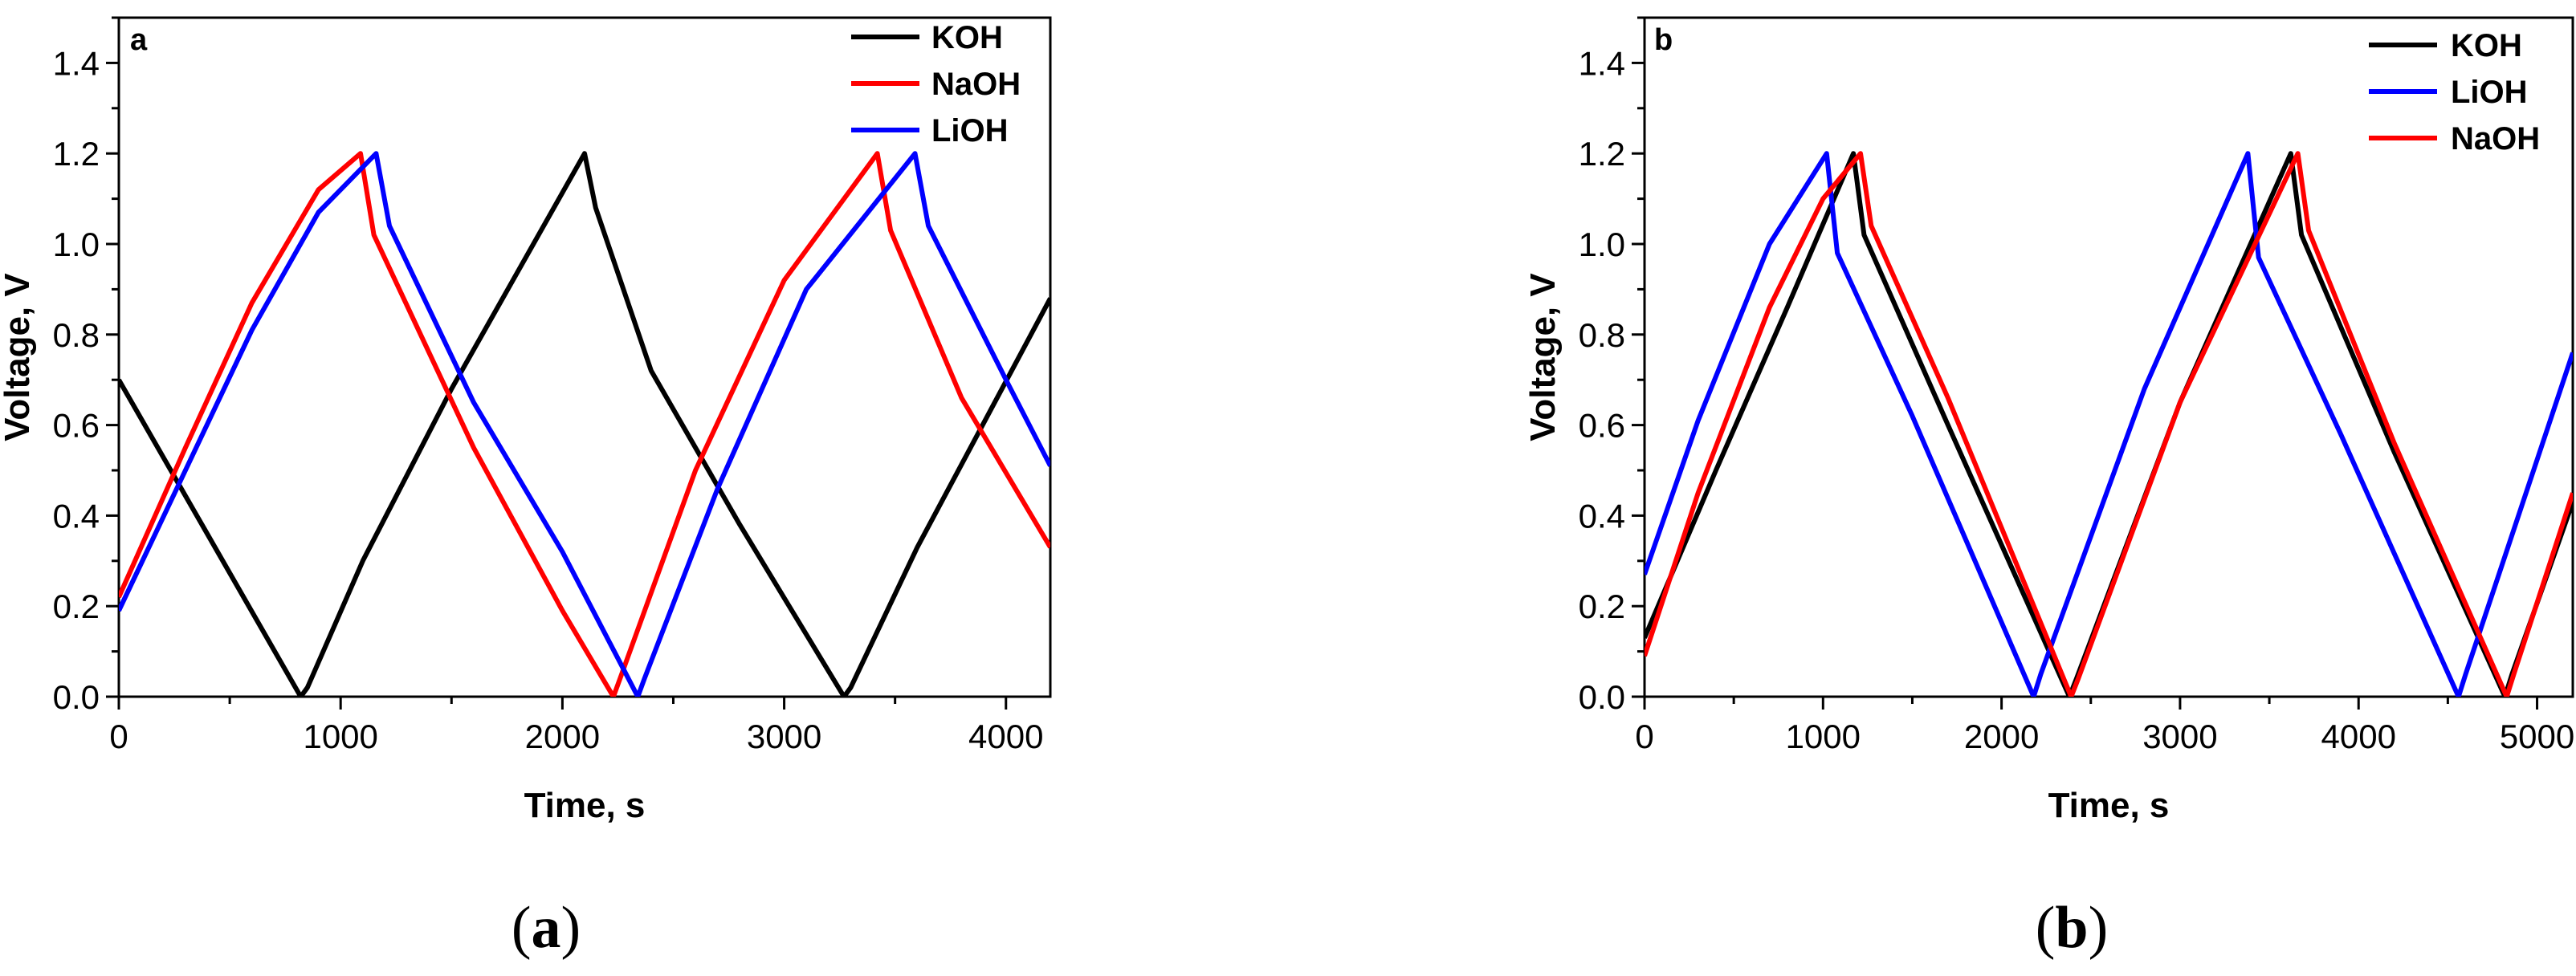  I want to click on panel-label: a, so click(139, 40).